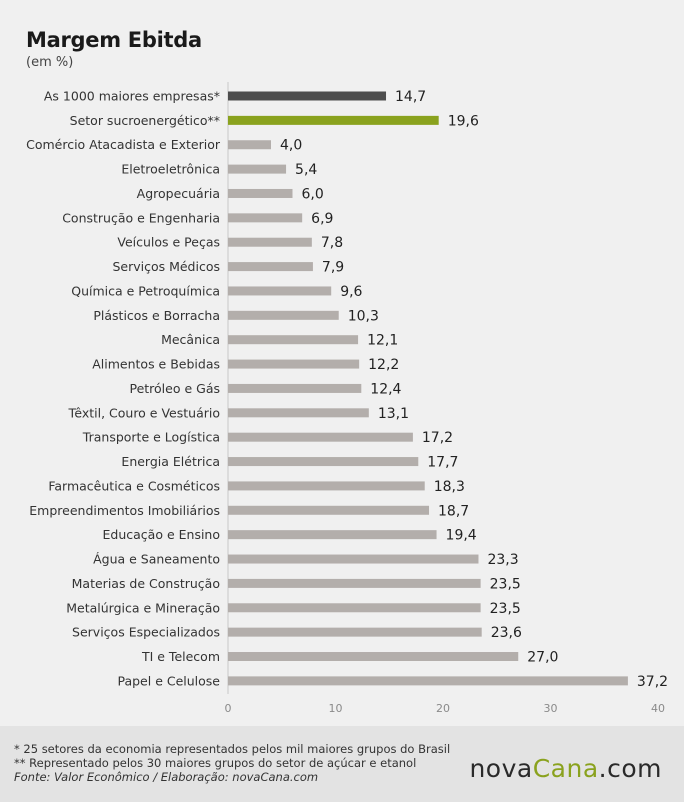  Describe the element at coordinates (630, 768) in the screenshot. I see `logo-part-3: .com` at that location.